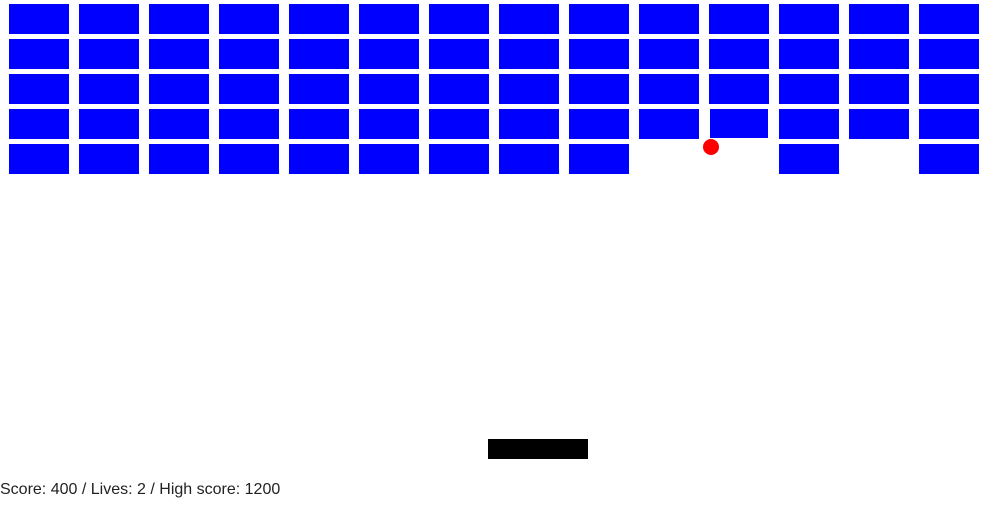  I want to click on high-score-label: High score:, so click(200, 489).